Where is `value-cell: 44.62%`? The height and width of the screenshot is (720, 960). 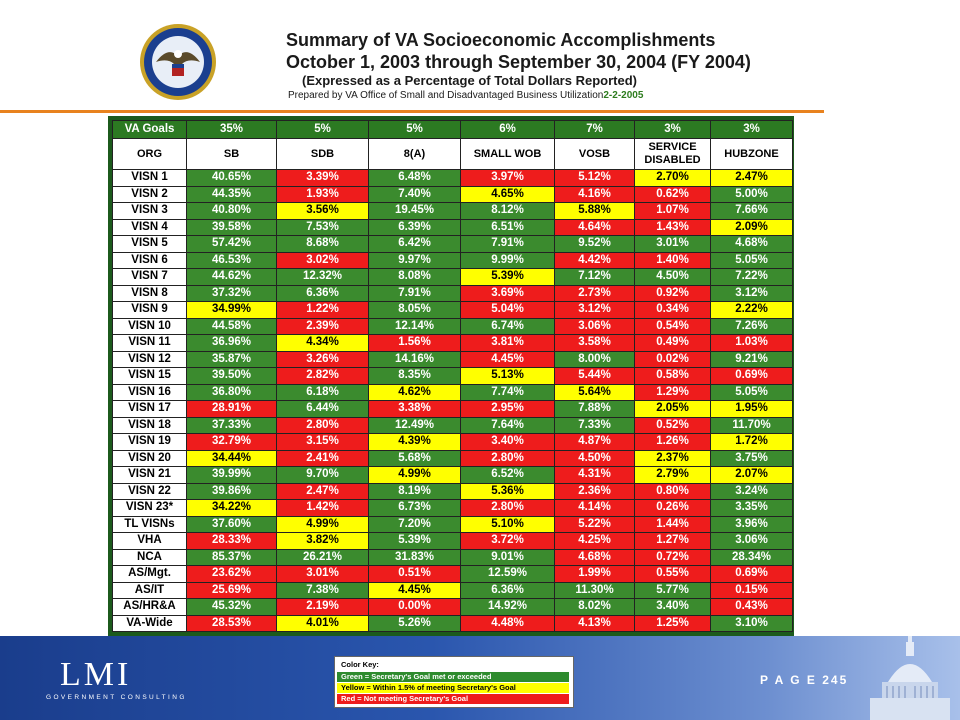 value-cell: 44.62% is located at coordinates (231, 277).